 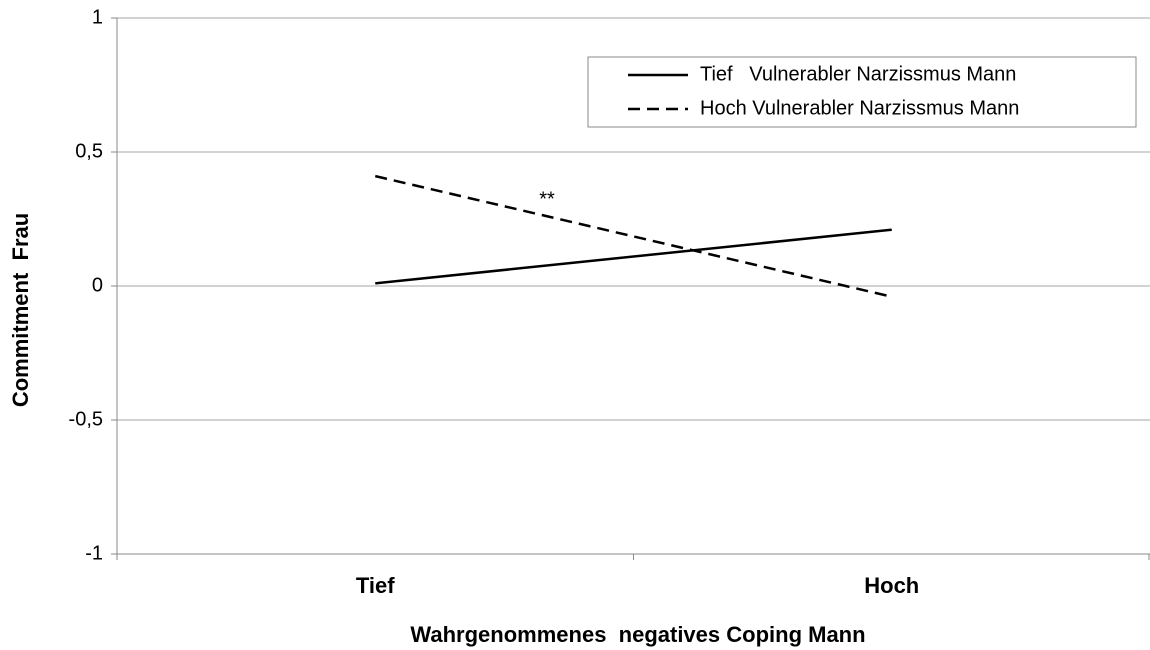 I want to click on legend-label: Tief Vulnerabler Narzissmus Mann, so click(x=858, y=74).